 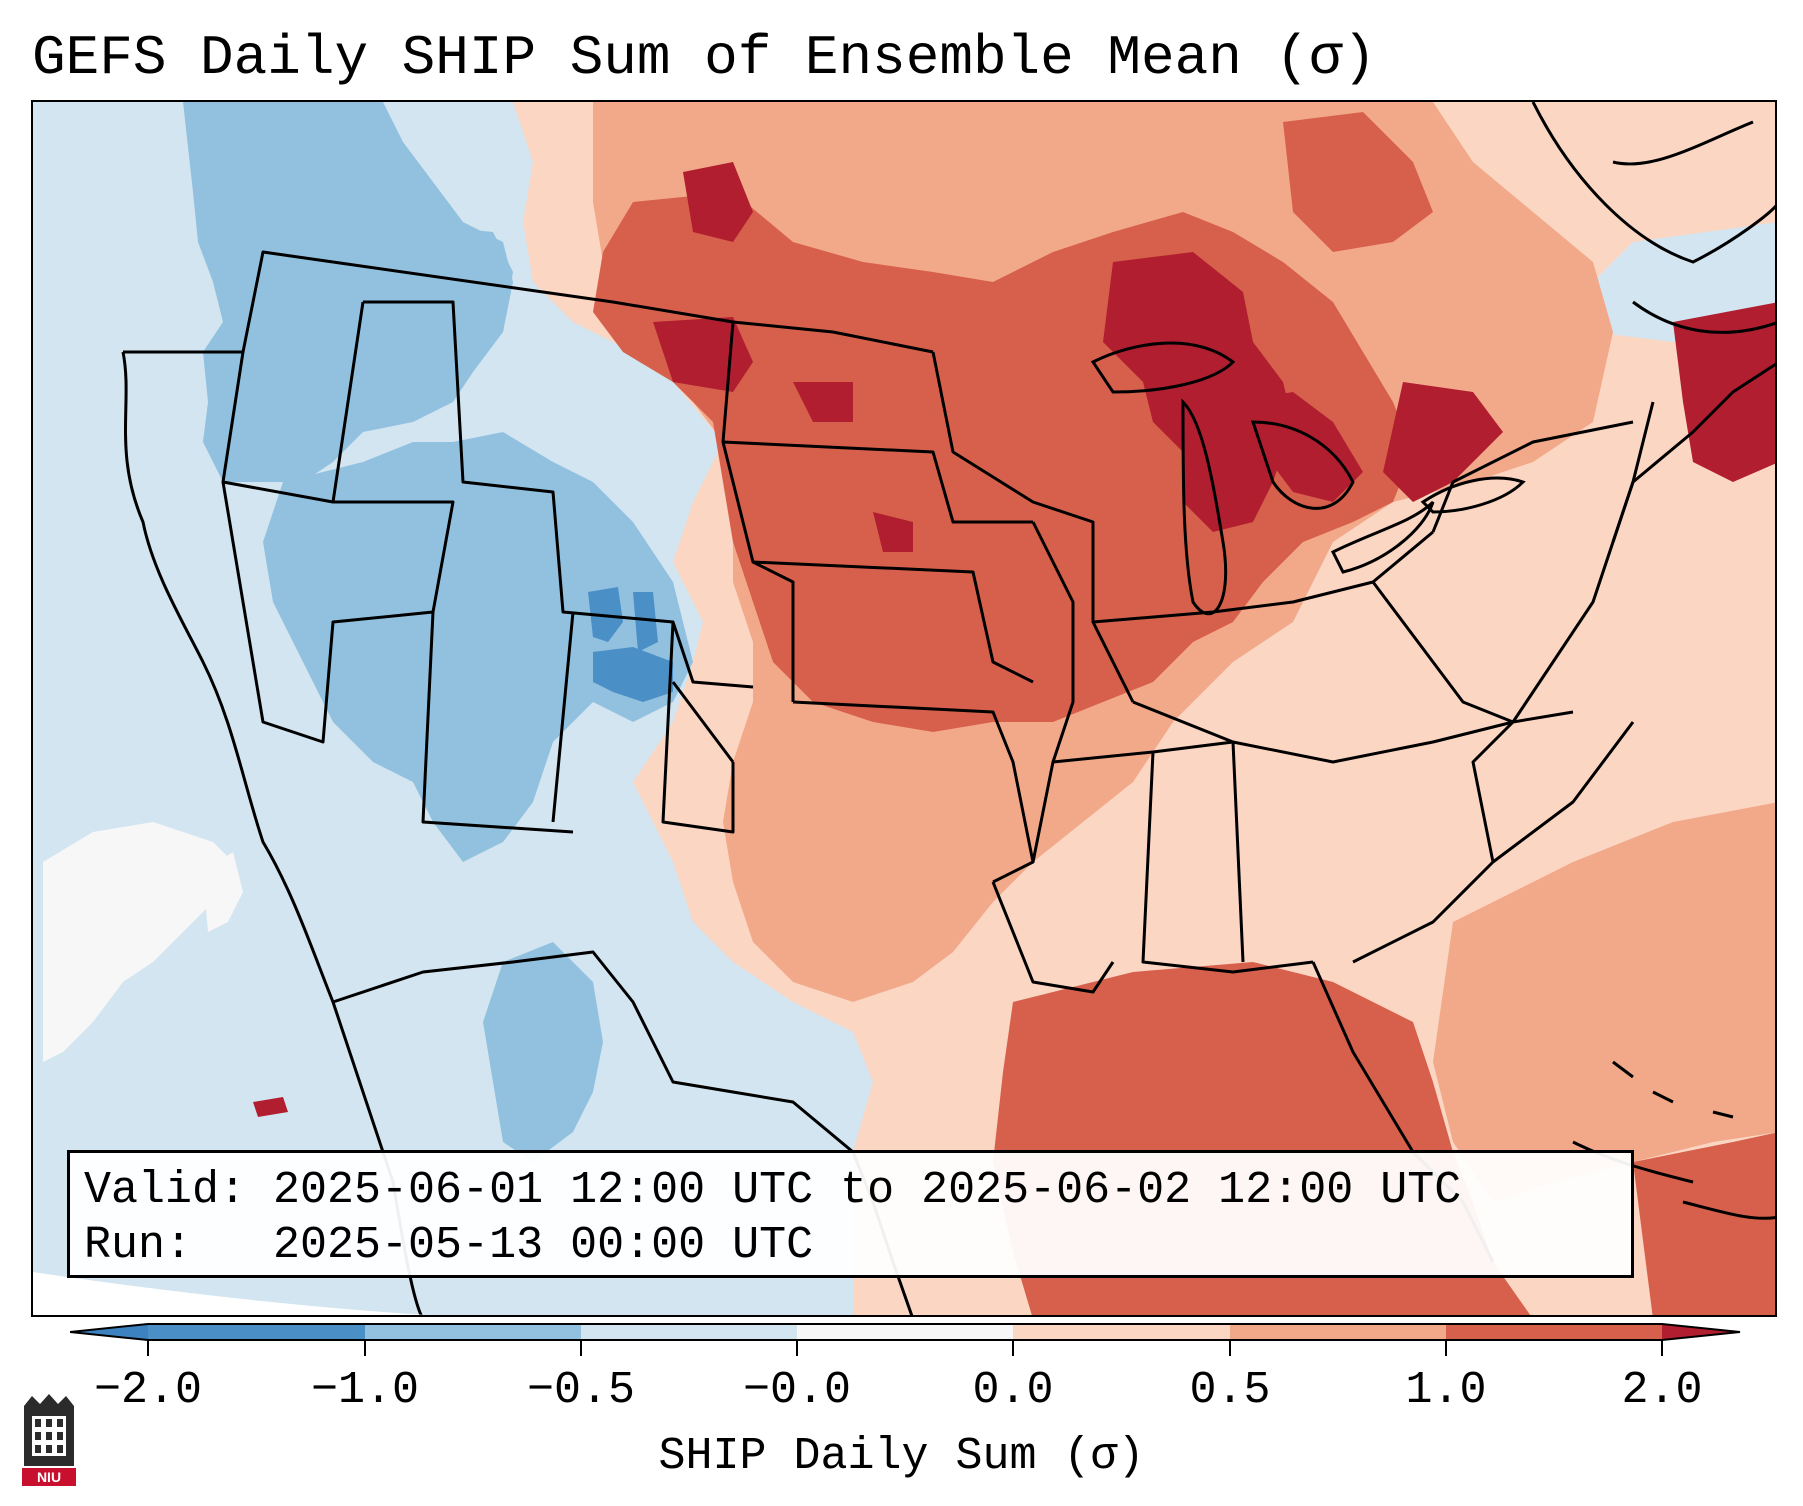 I want to click on colorbar, so click(x=905, y=1339).